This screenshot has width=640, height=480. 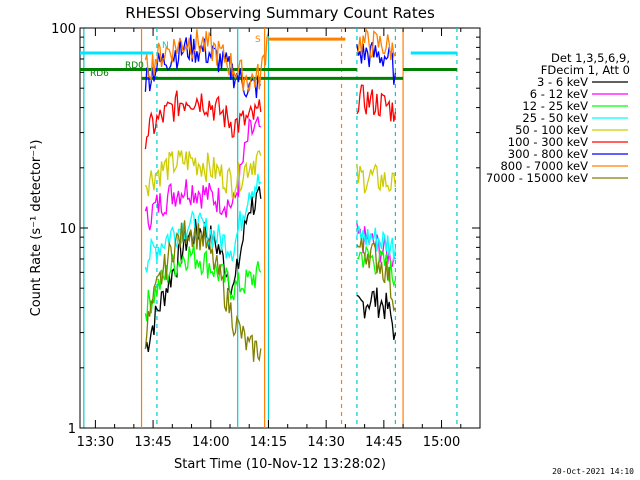 What do you see at coordinates (72, 429) in the screenshot?
I see `y-tick-label: 1` at bounding box center [72, 429].